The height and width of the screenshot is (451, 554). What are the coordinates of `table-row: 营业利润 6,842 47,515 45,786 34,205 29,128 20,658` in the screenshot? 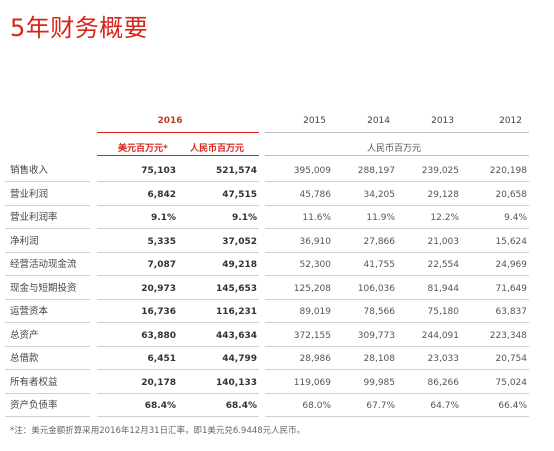 It's located at (267, 195).